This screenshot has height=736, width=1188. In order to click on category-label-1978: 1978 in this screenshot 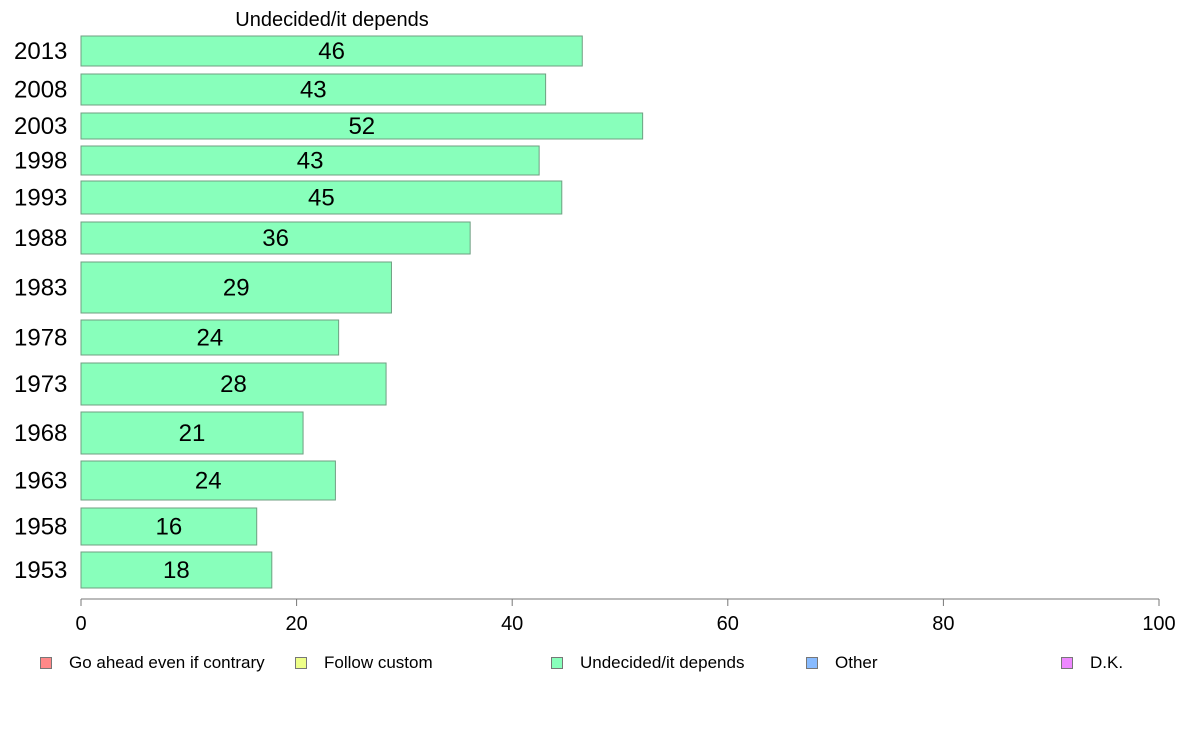, I will do `click(40, 338)`.